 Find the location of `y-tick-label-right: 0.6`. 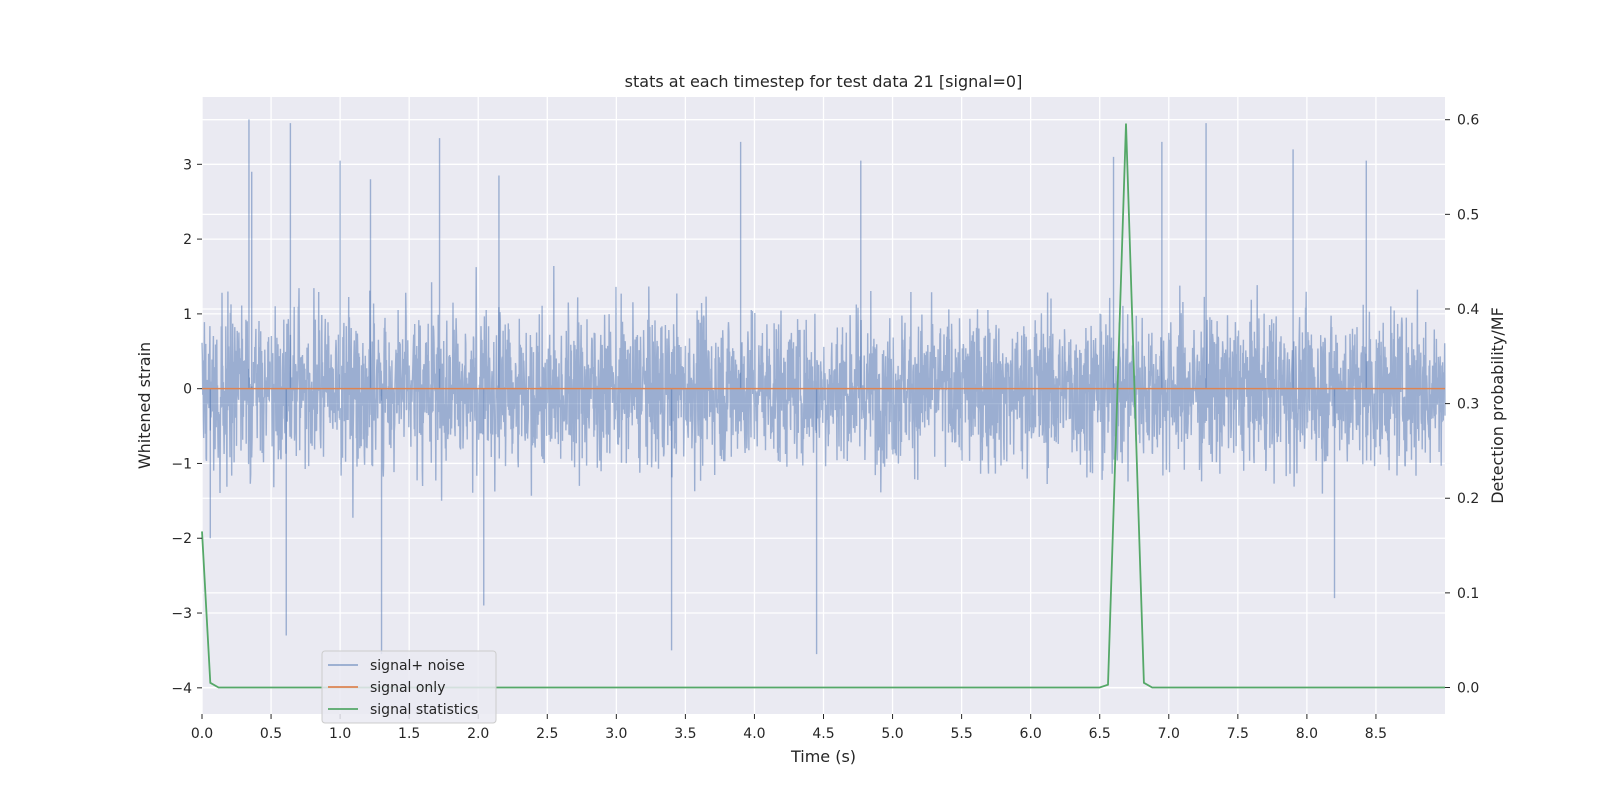

y-tick-label-right: 0.6 is located at coordinates (1468, 121).